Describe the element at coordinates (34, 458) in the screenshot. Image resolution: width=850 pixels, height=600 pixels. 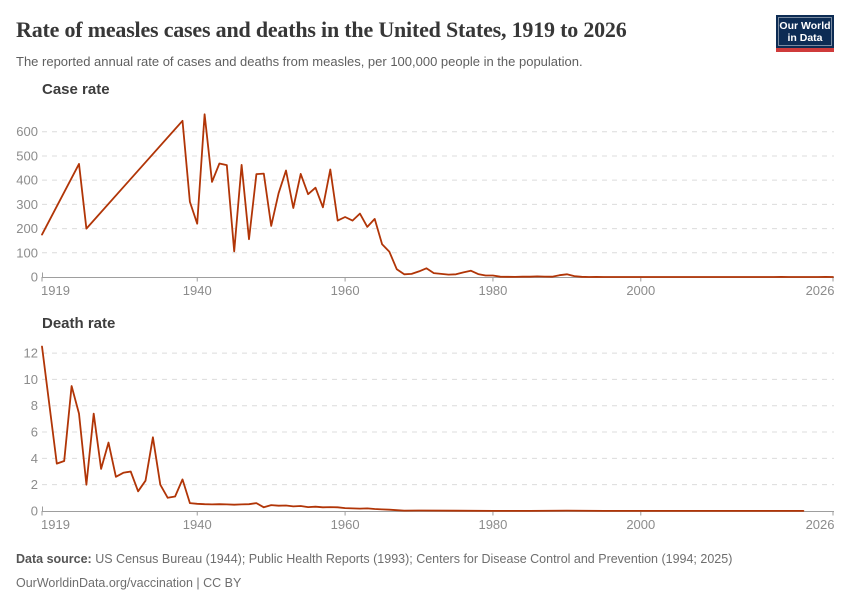
I see `y-tick-label: 4` at that location.